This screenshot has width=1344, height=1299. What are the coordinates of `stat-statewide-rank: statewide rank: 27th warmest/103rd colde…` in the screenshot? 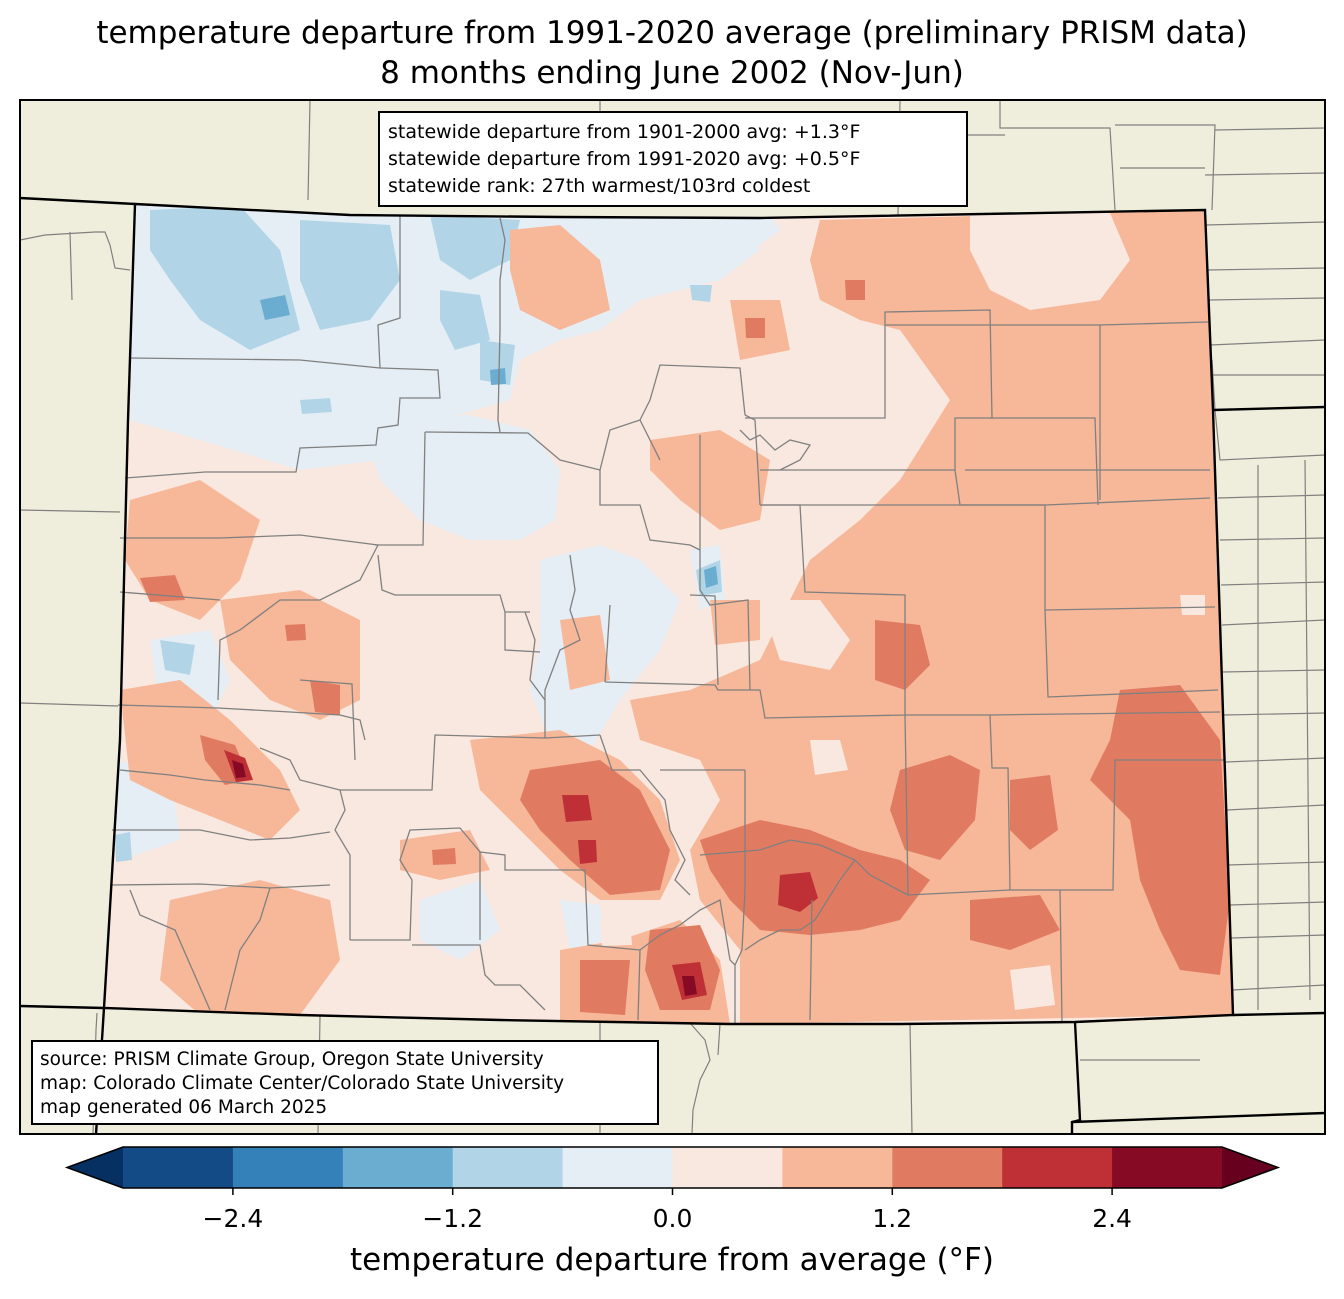 It's located at (599, 186).